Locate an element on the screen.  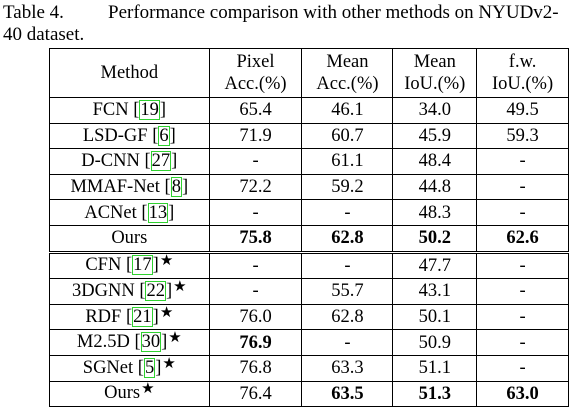
table-row: CFN [17]★ - -47.7- is located at coordinates (309, 265).